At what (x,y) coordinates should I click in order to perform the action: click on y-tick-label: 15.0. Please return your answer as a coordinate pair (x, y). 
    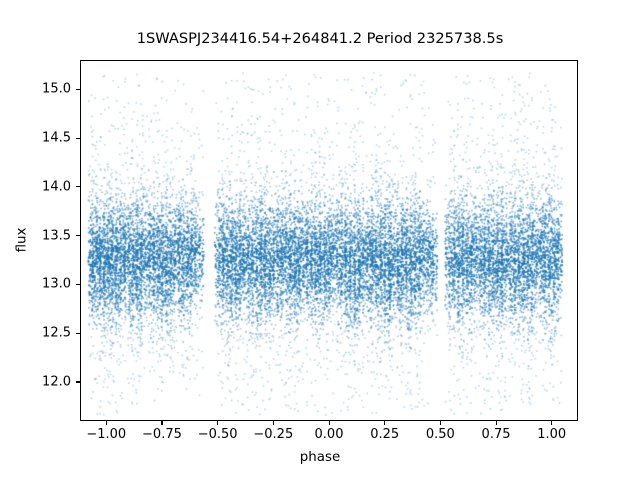
    Looking at the image, I should click on (56, 89).